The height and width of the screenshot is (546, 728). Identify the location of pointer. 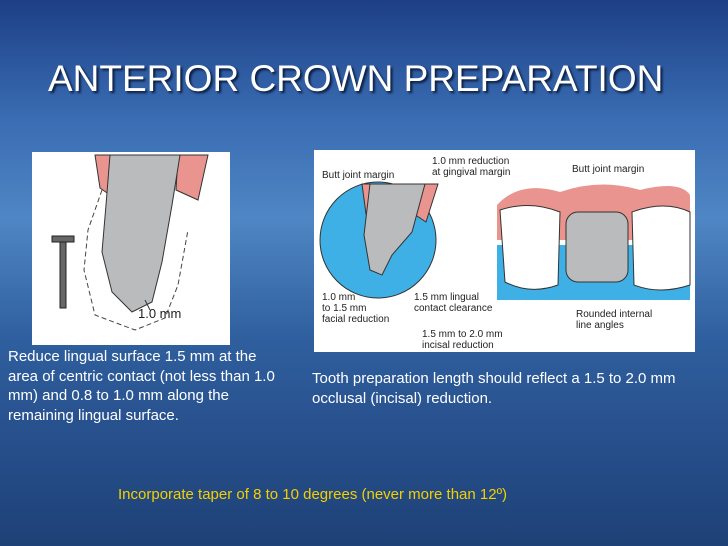
(147, 305).